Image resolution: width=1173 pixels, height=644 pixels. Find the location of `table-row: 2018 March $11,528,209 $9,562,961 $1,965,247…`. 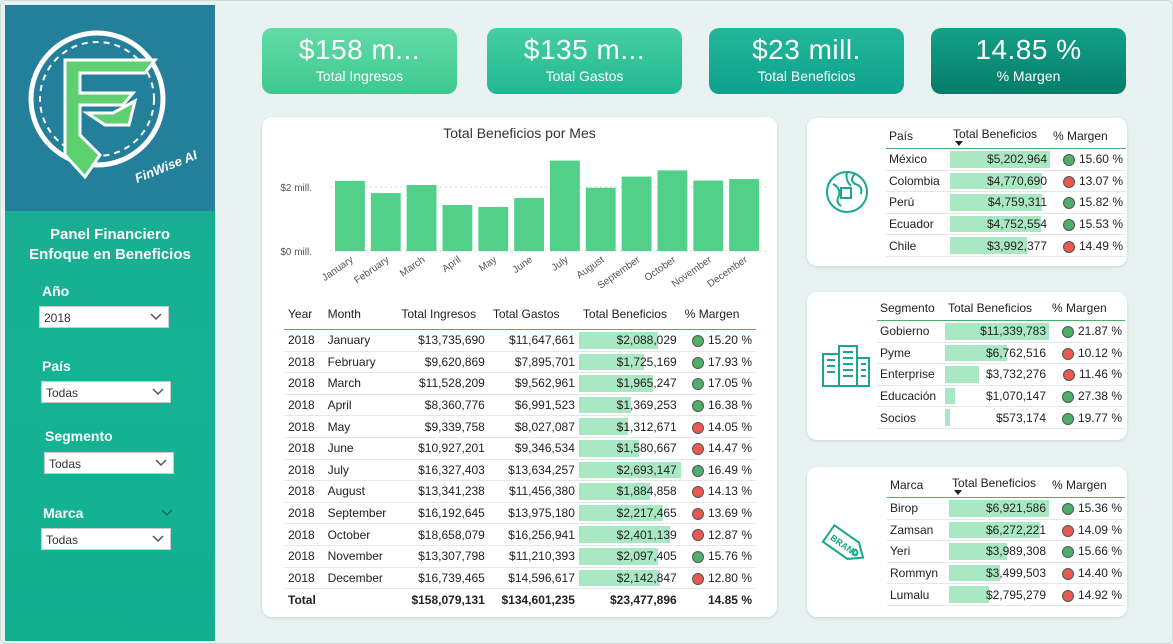

table-row: 2018 March $11,528,209 $9,562,961 $1,965,247… is located at coordinates (520, 383).